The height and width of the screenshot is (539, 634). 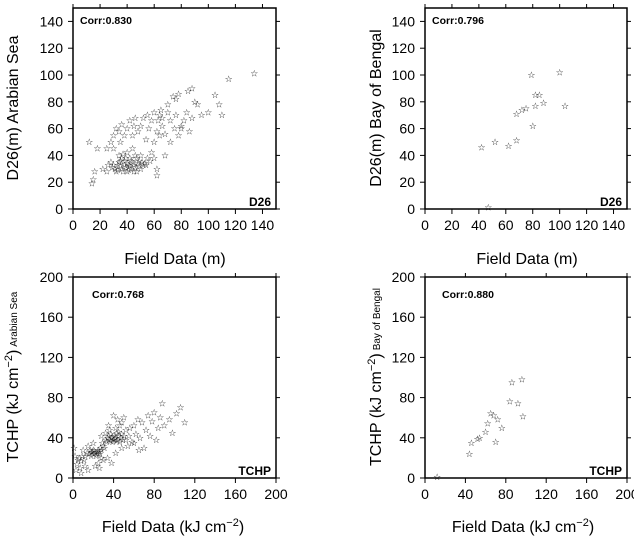 I want to click on y-tick-label: 100, so click(x=404, y=75).